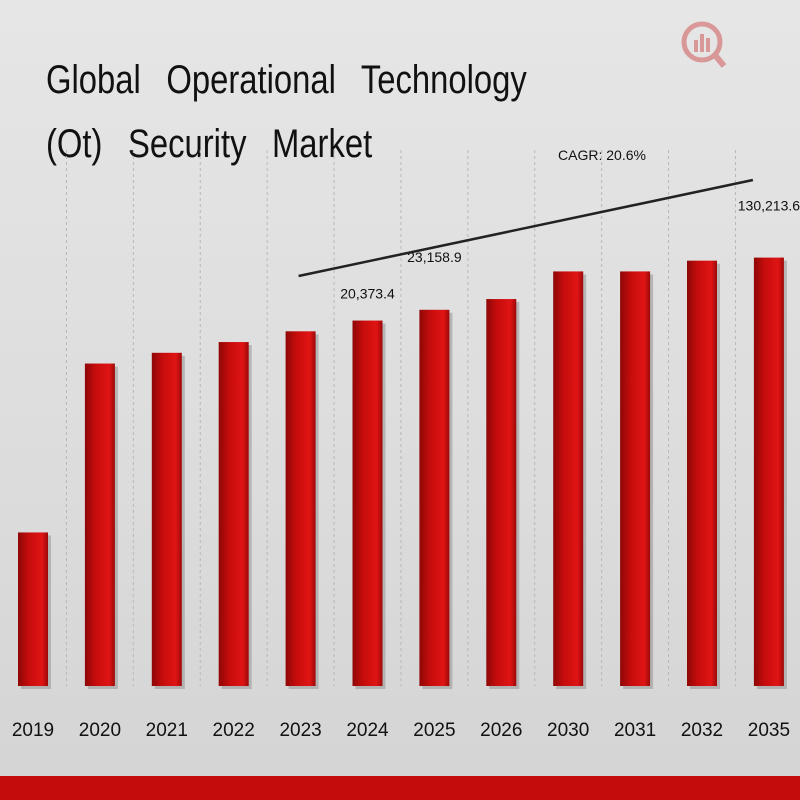  I want to click on bar-2032, so click(702, 473).